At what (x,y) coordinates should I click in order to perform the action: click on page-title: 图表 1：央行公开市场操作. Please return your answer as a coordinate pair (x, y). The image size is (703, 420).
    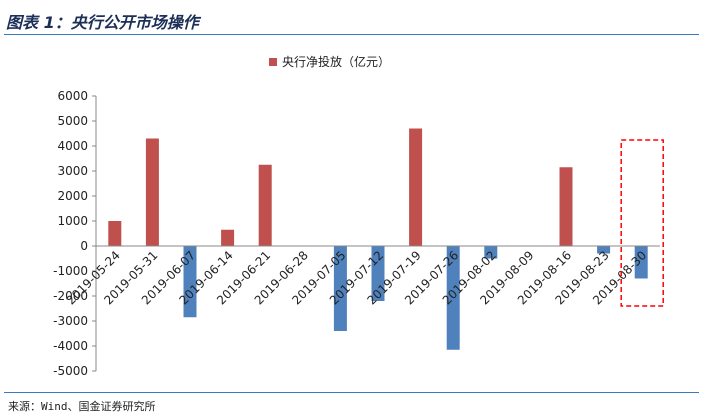
    Looking at the image, I should click on (102, 22).